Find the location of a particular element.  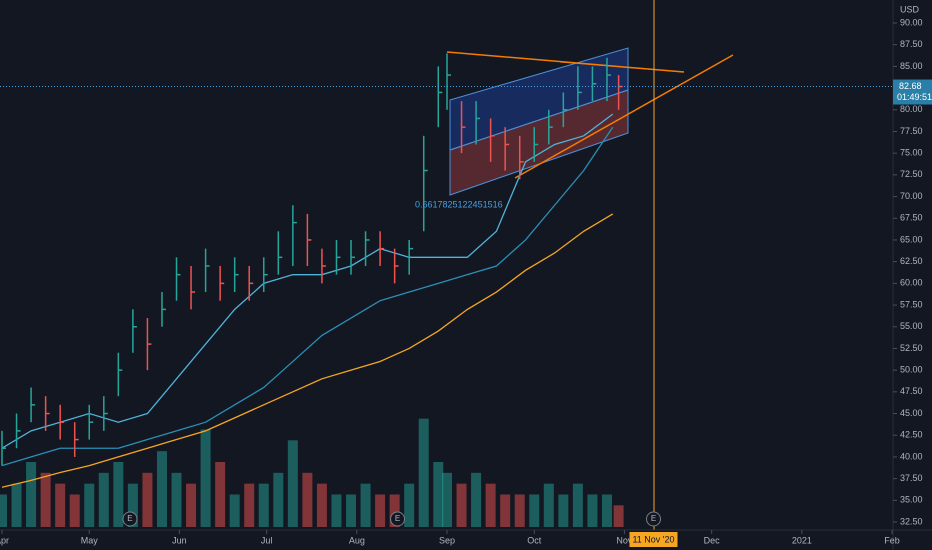

x-tick-label: Apr is located at coordinates (4, 540).